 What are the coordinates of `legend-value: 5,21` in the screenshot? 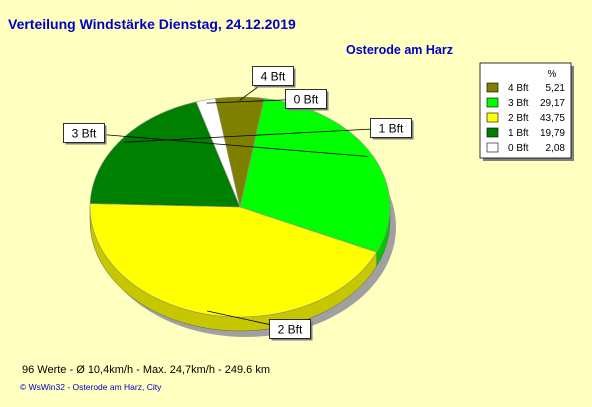 It's located at (556, 88).